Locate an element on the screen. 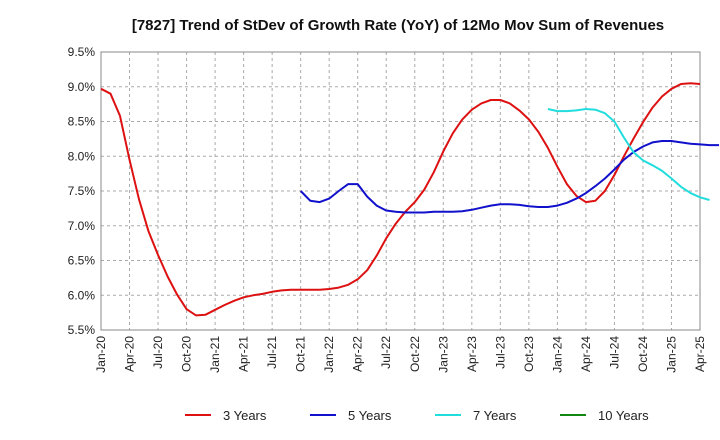  x-tick-label: Apr-20 is located at coordinates (130, 354).